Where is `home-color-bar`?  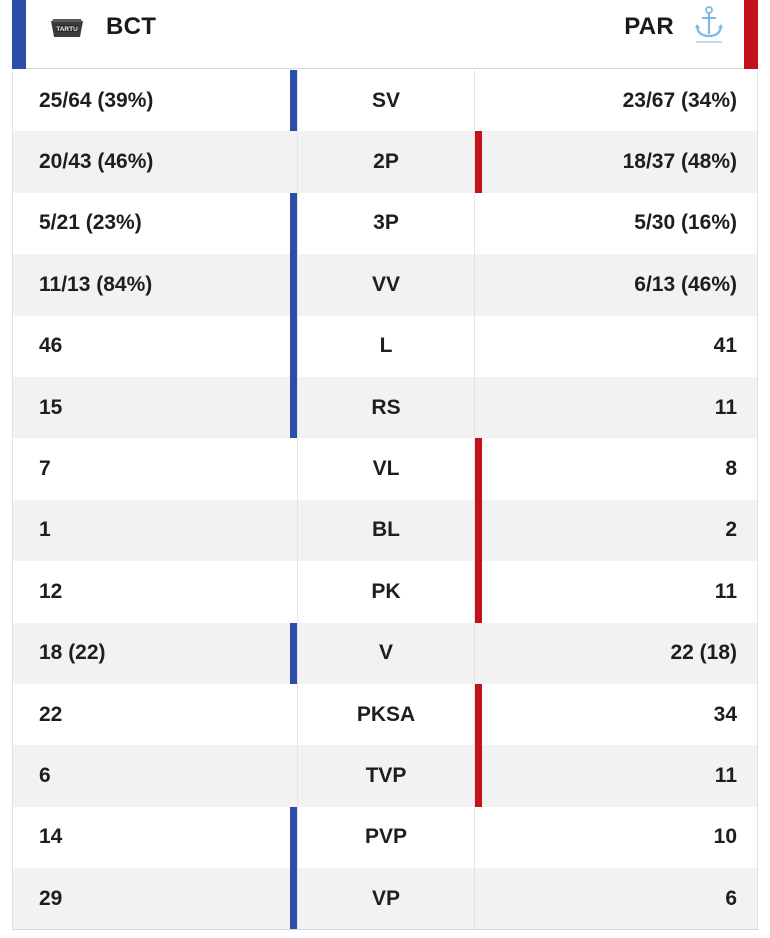 home-color-bar is located at coordinates (19, 34).